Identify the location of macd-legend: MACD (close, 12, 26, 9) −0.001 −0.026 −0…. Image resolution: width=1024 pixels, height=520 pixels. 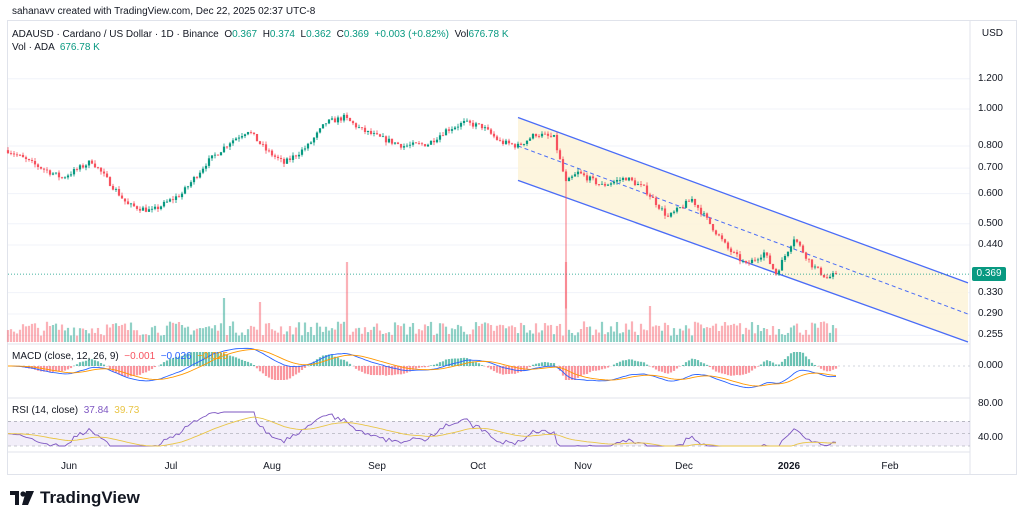
(120, 356).